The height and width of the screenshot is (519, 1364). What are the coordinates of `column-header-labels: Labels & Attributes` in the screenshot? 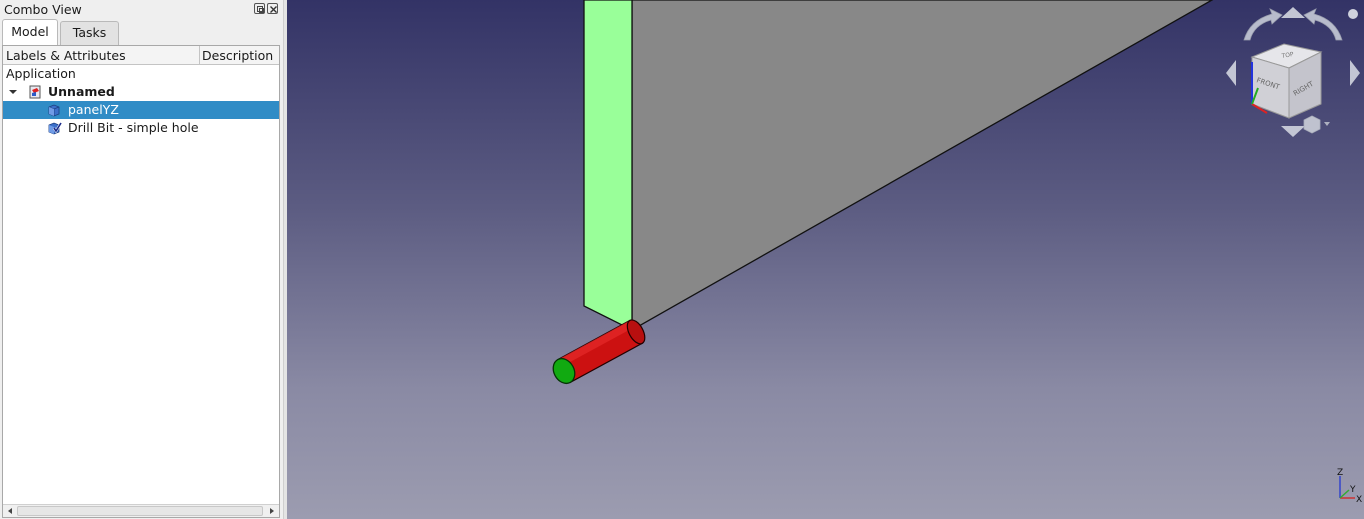 It's located at (66, 55).